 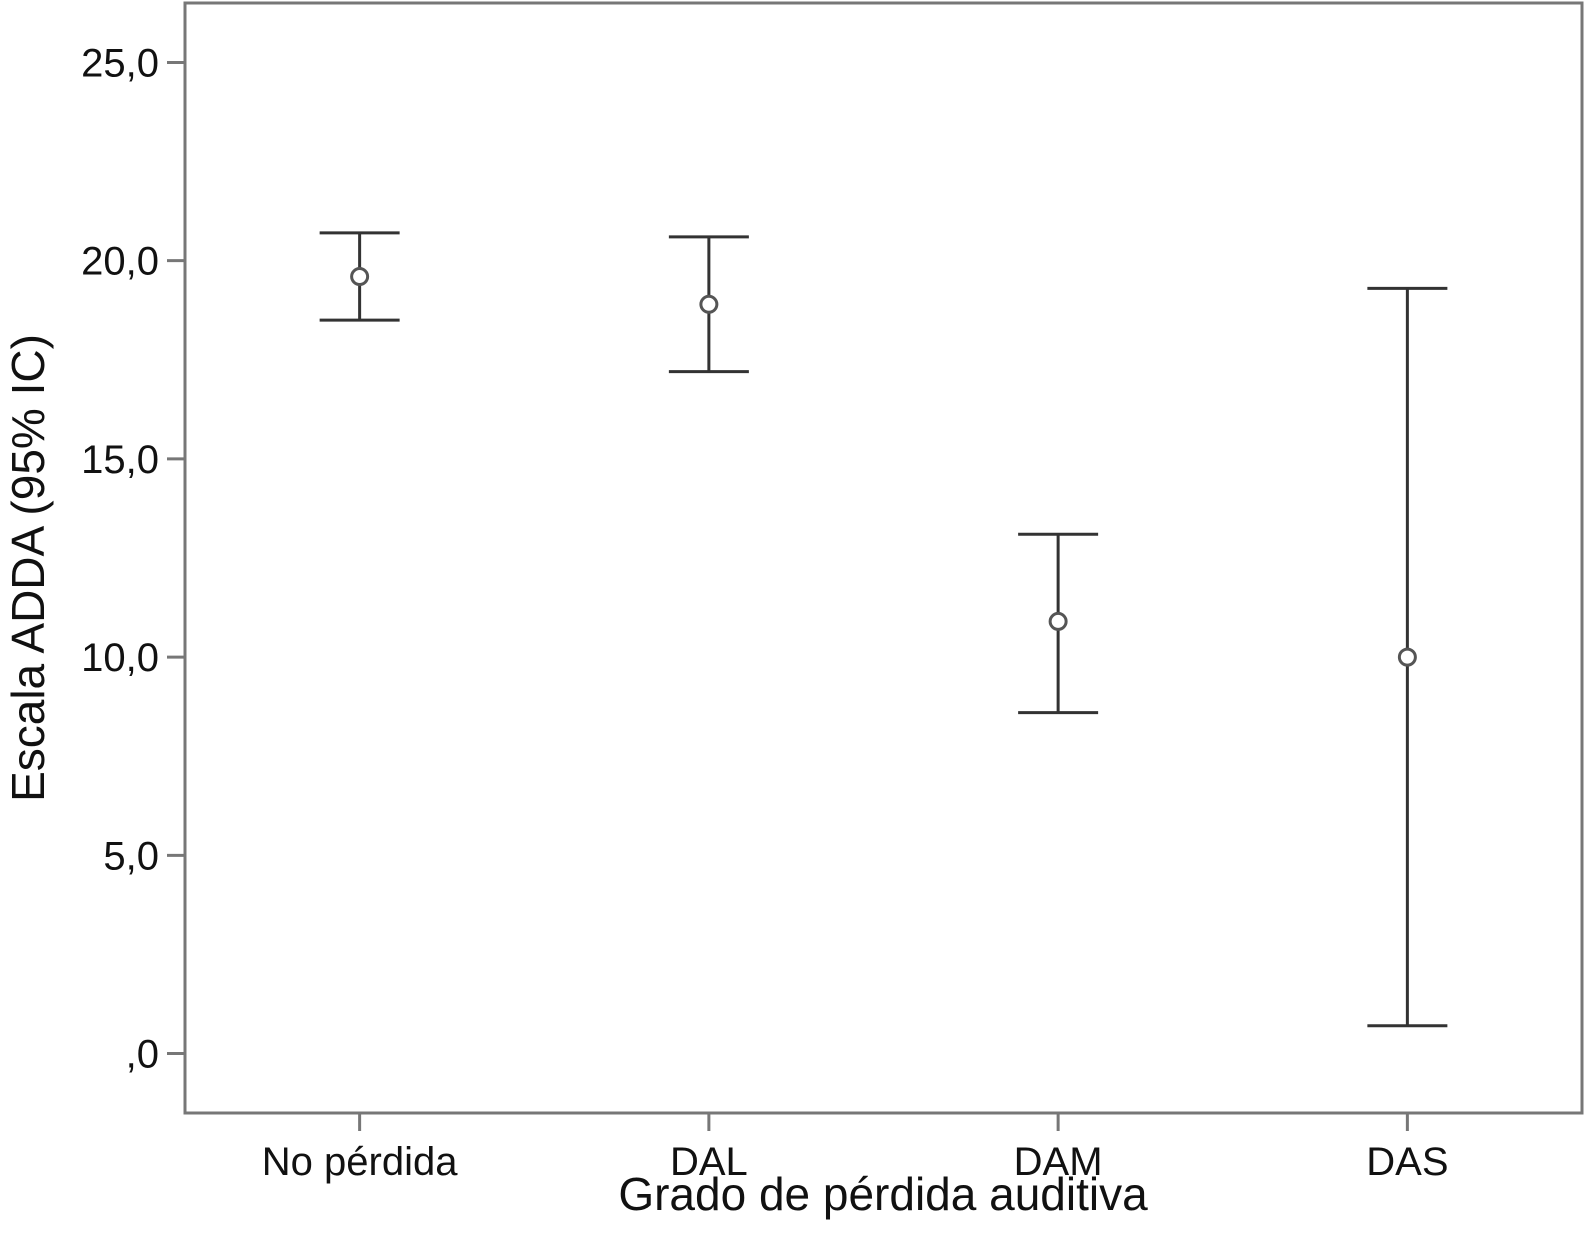 I want to click on x-tick-label: DAS, so click(x=1407, y=1162).